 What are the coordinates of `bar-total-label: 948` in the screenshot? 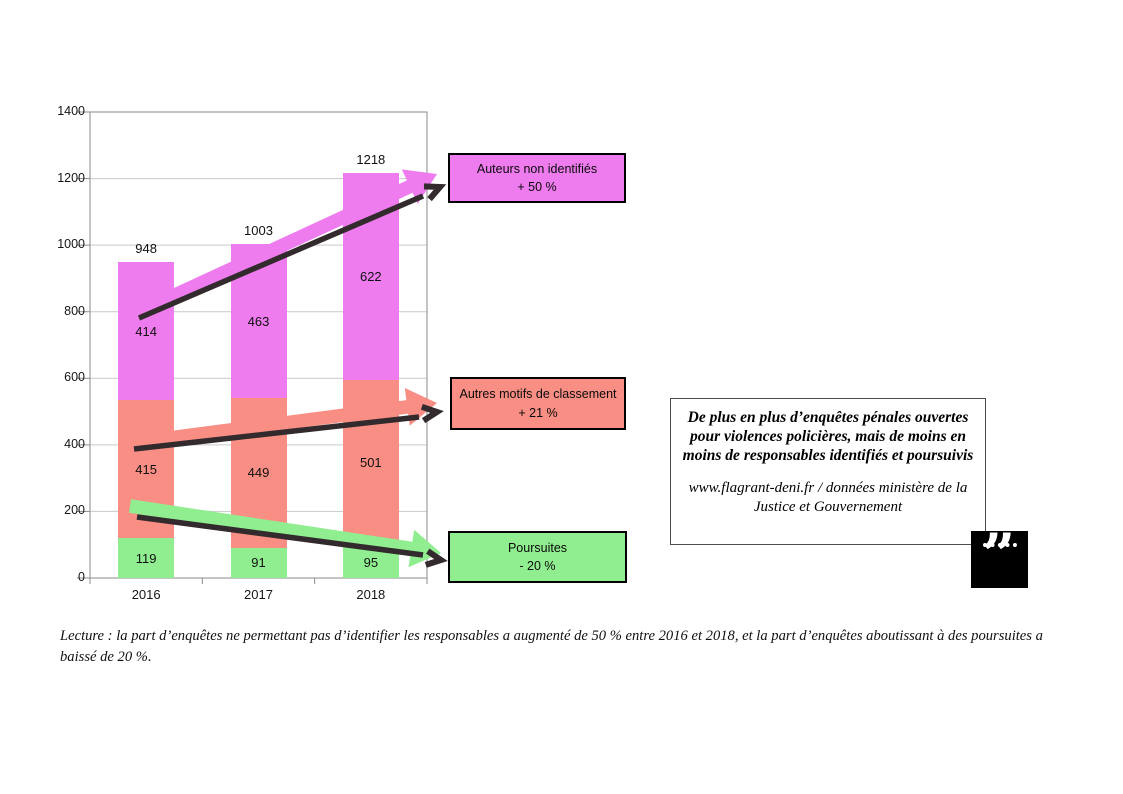 It's located at (146, 249).